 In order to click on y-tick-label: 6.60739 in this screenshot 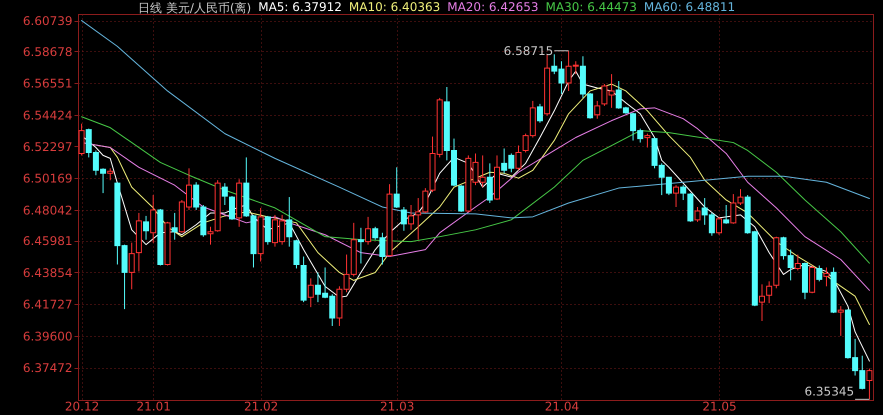, I will do `click(47, 21)`.